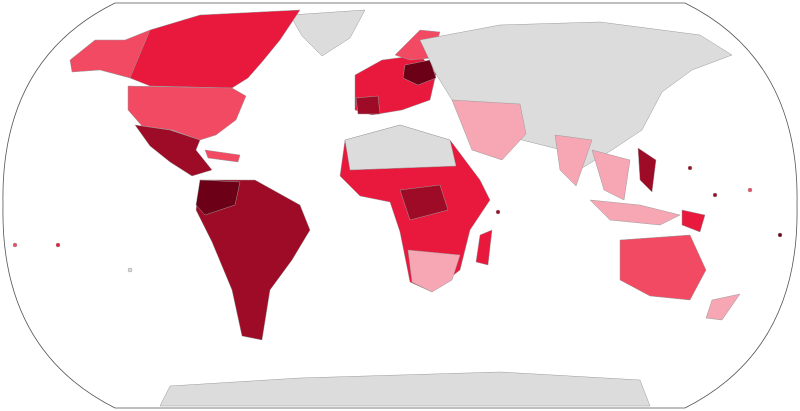  I want to click on philippines, so click(647, 170).